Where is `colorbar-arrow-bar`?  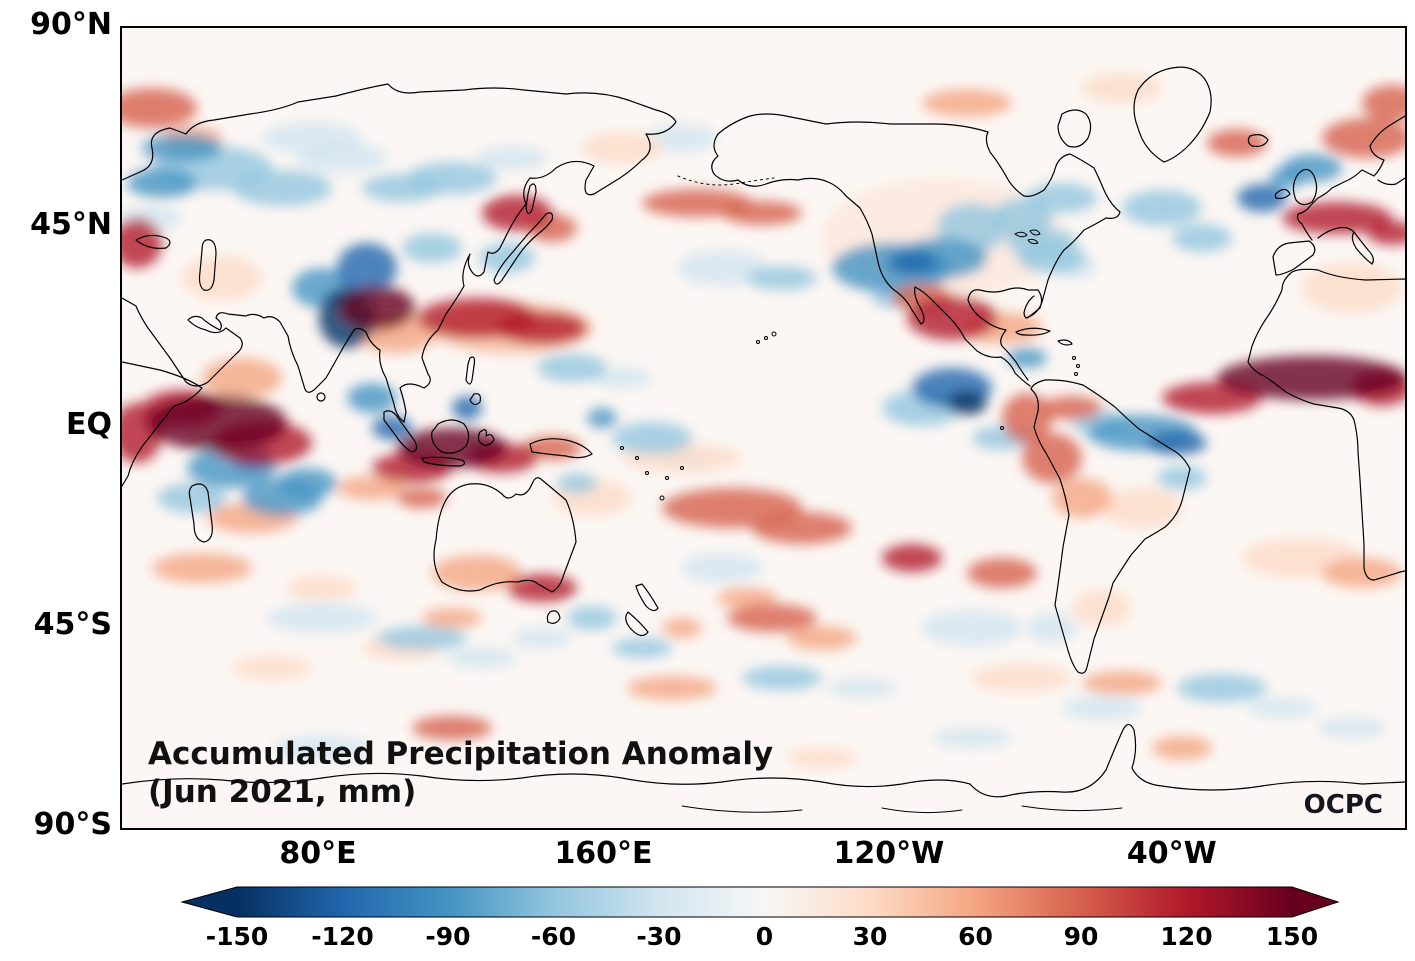 colorbar-arrow-bar is located at coordinates (760, 902).